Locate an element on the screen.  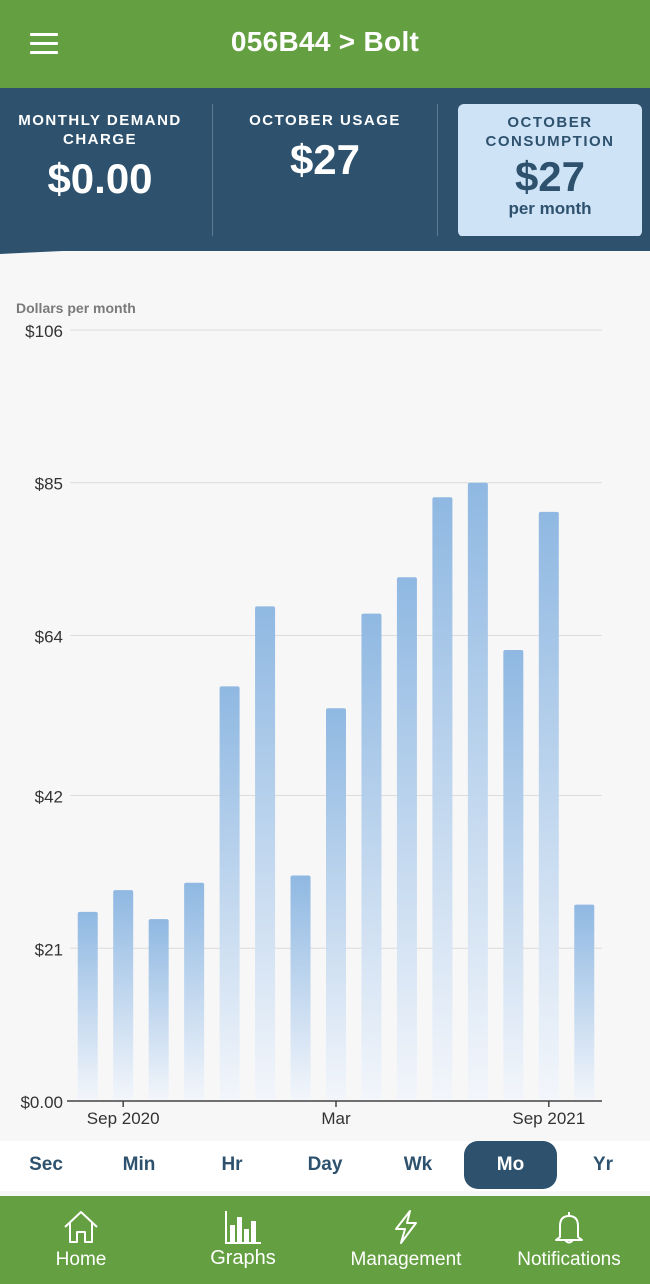
bottom-nav: Home Graphs Management Notifications is located at coordinates (325, 1240).